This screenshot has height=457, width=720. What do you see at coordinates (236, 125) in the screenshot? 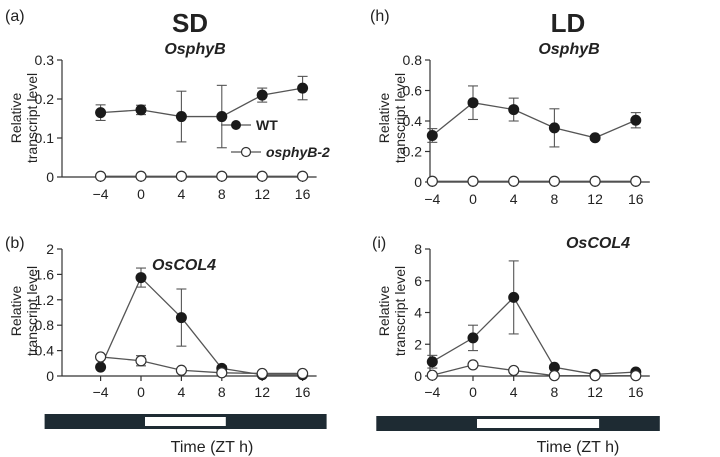
I see `legend-wt-marker` at bounding box center [236, 125].